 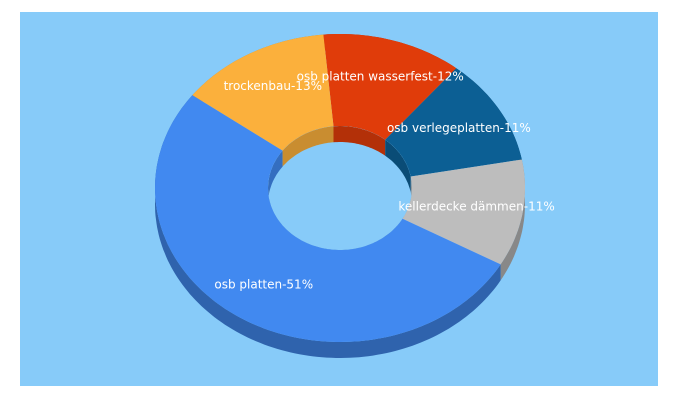 What do you see at coordinates (273, 86) in the screenshot?
I see `slice-label: trockenbau-13%` at bounding box center [273, 86].